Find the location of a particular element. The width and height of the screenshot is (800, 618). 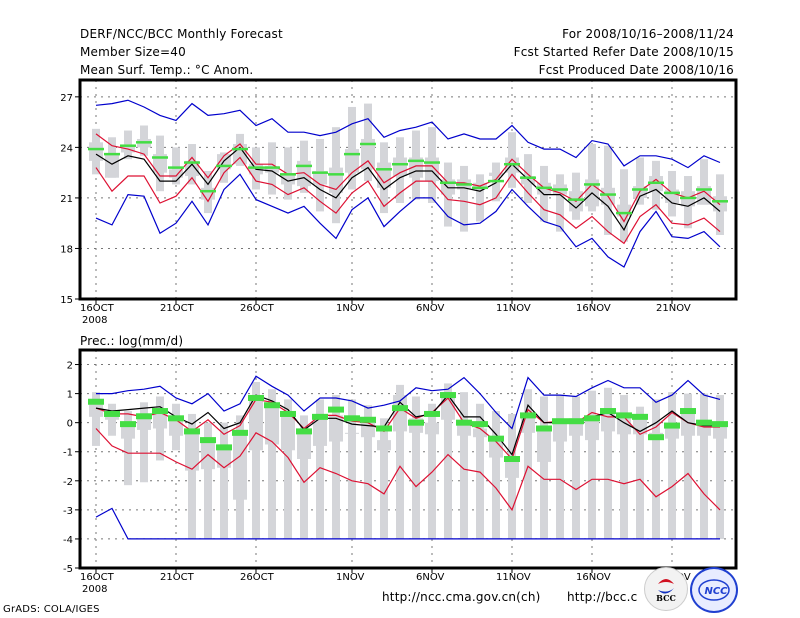

y-tick-label: 0 is located at coordinates (70, 424).